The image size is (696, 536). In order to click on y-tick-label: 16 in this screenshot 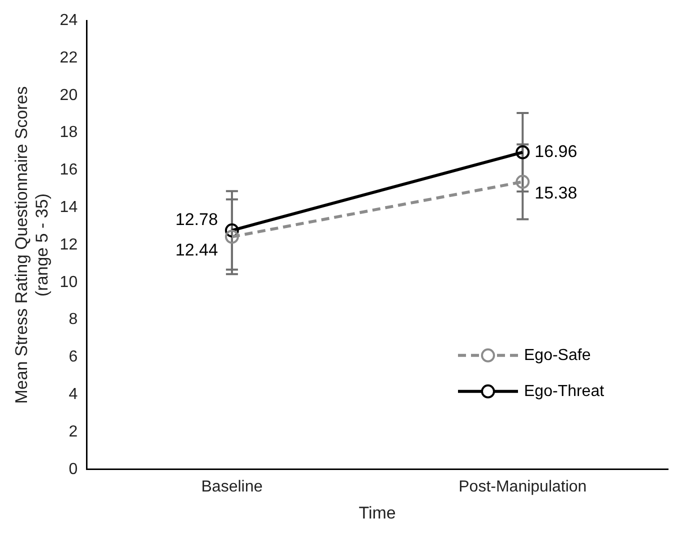, I will do `click(69, 170)`.